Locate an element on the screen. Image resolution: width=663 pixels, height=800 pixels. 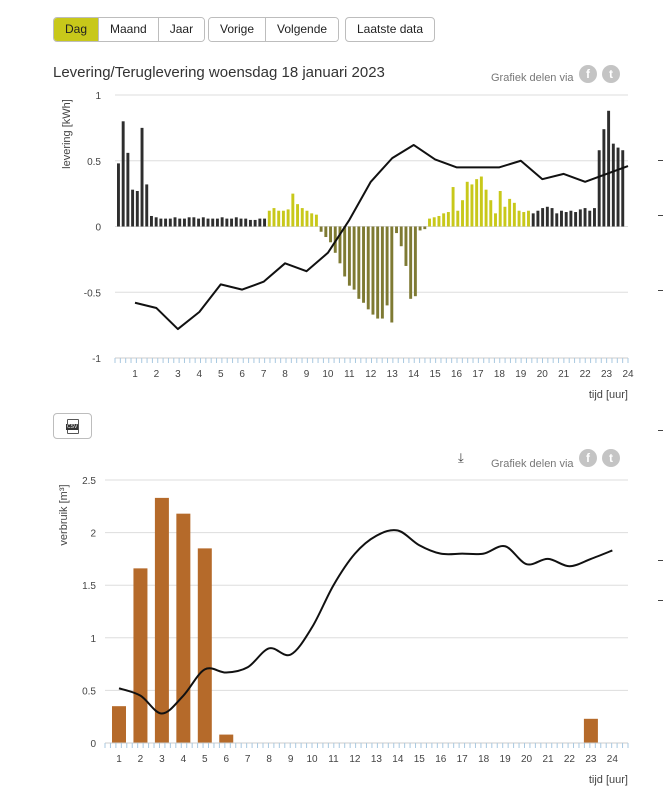
y-tick-label: 0.5 is located at coordinates (94, 162).